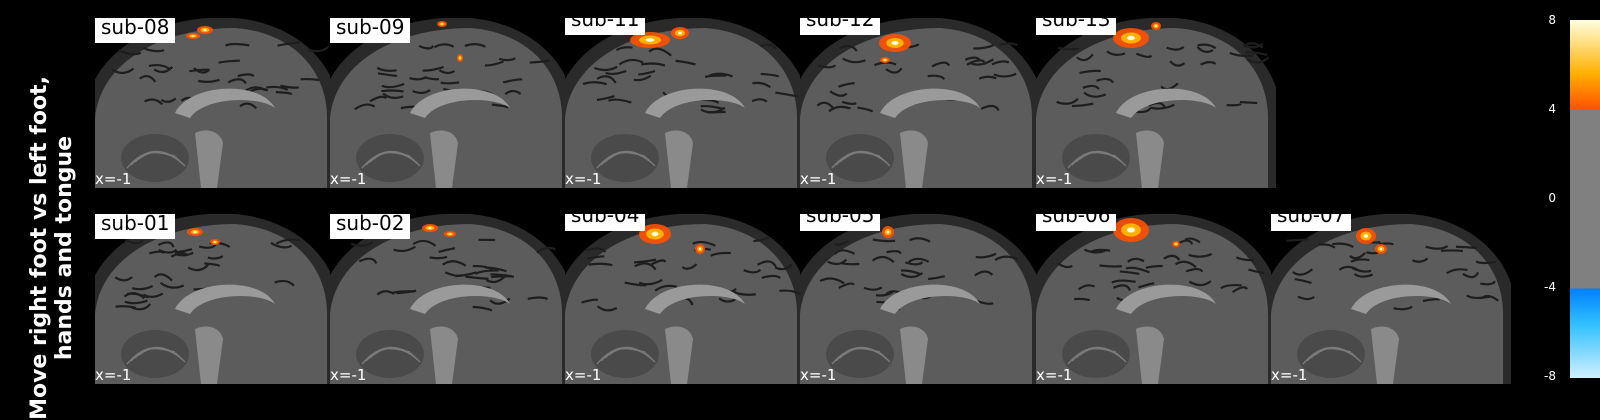 This screenshot has width=1600, height=420. I want to click on colorbar-tick: 0, so click(1546, 198).